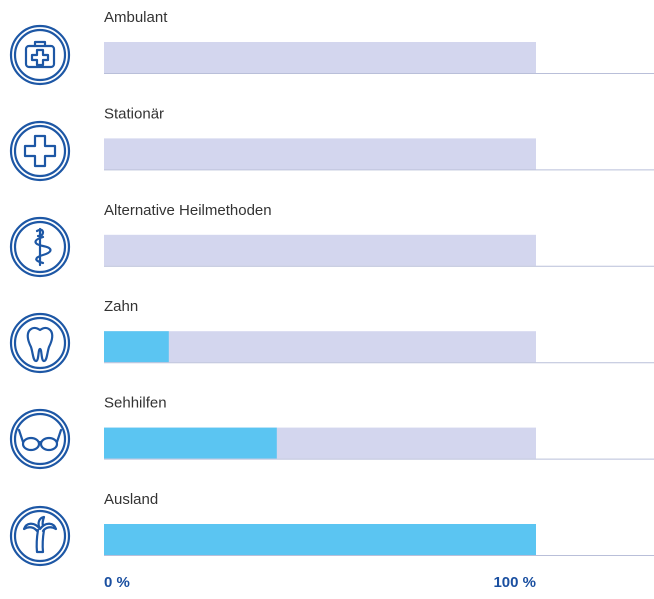 This screenshot has height=599, width=654. I want to click on icon-tooth, so click(40, 343).